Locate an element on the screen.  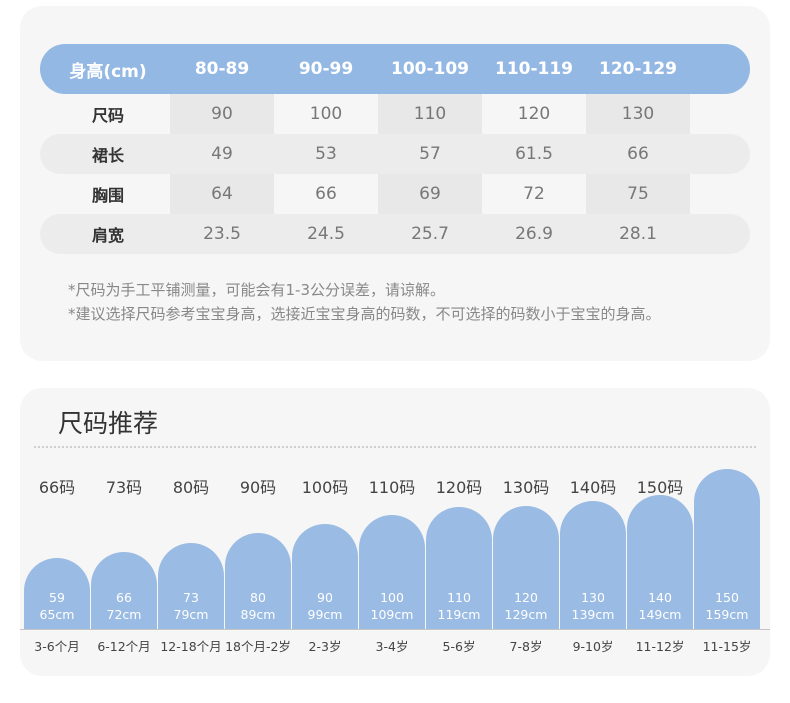
table-cell: 61.5 is located at coordinates (534, 154).